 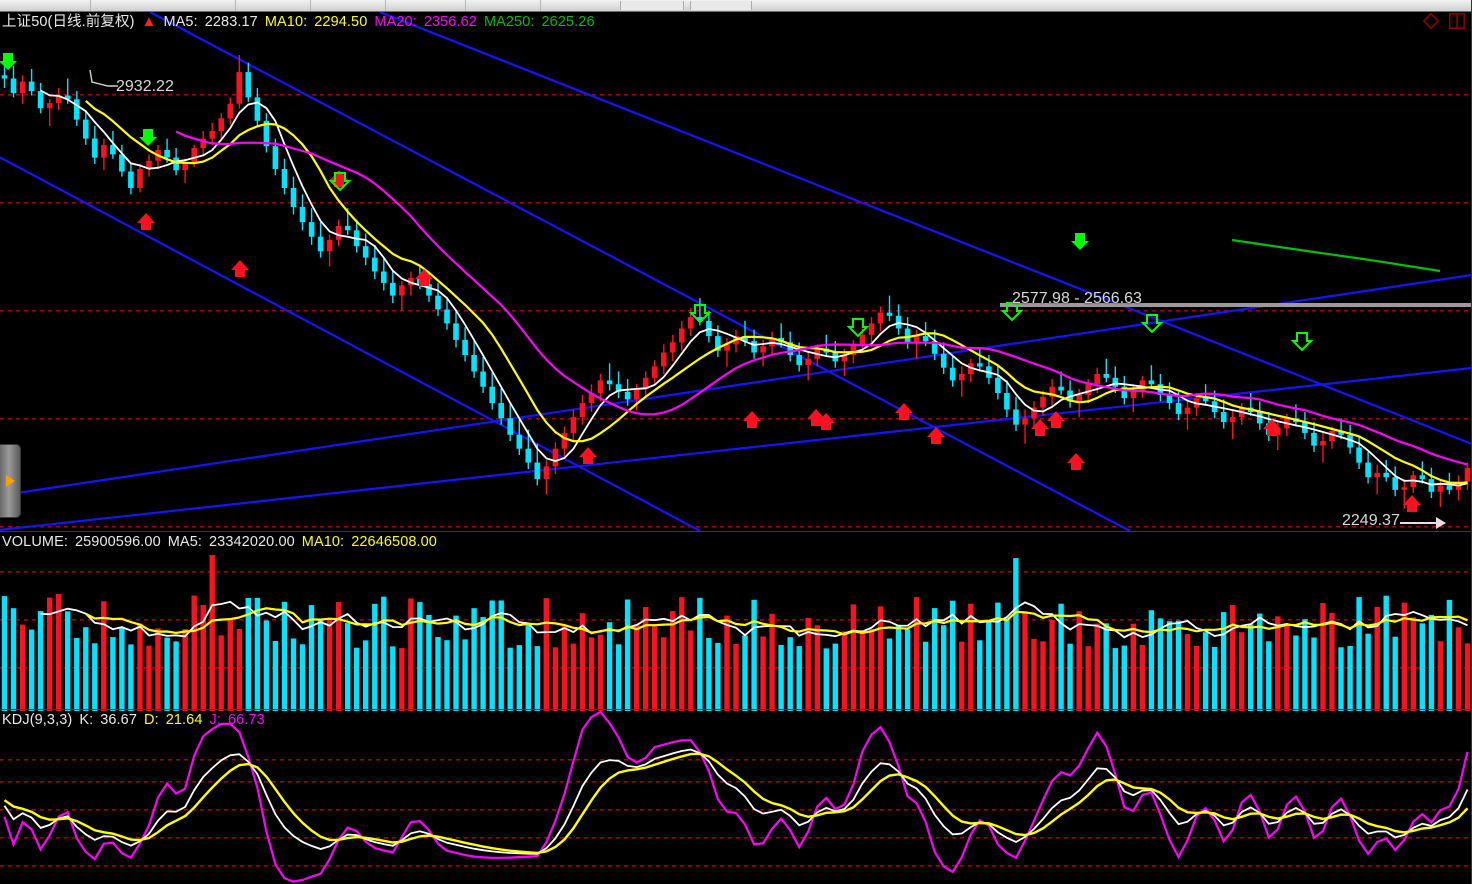 I want to click on app-toolbar, so click(x=736, y=6).